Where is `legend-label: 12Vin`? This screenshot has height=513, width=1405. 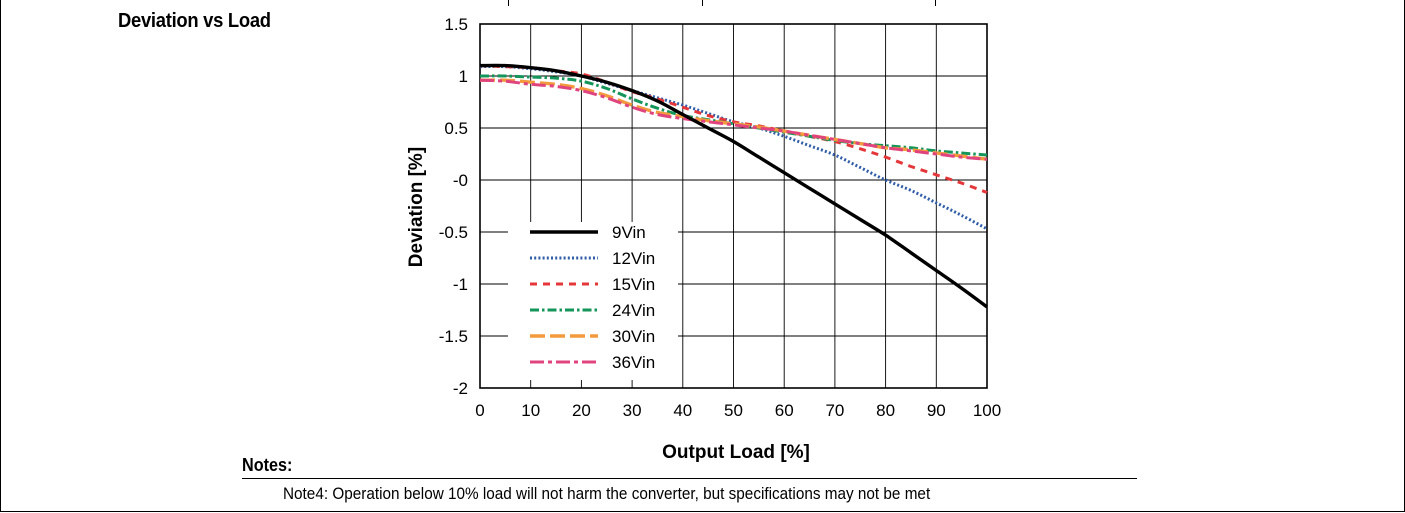
legend-label: 12Vin is located at coordinates (633, 258).